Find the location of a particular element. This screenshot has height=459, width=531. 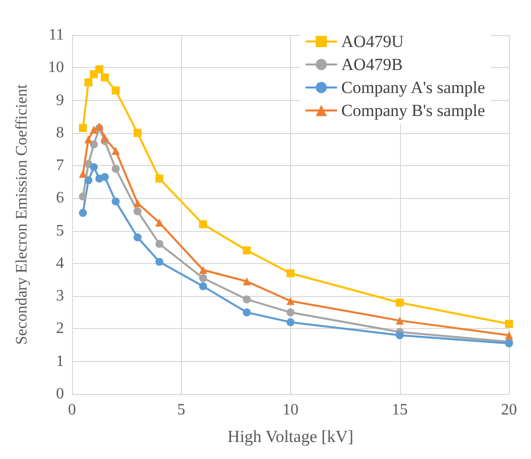

y-tick-label: 2 is located at coordinates (60, 329).